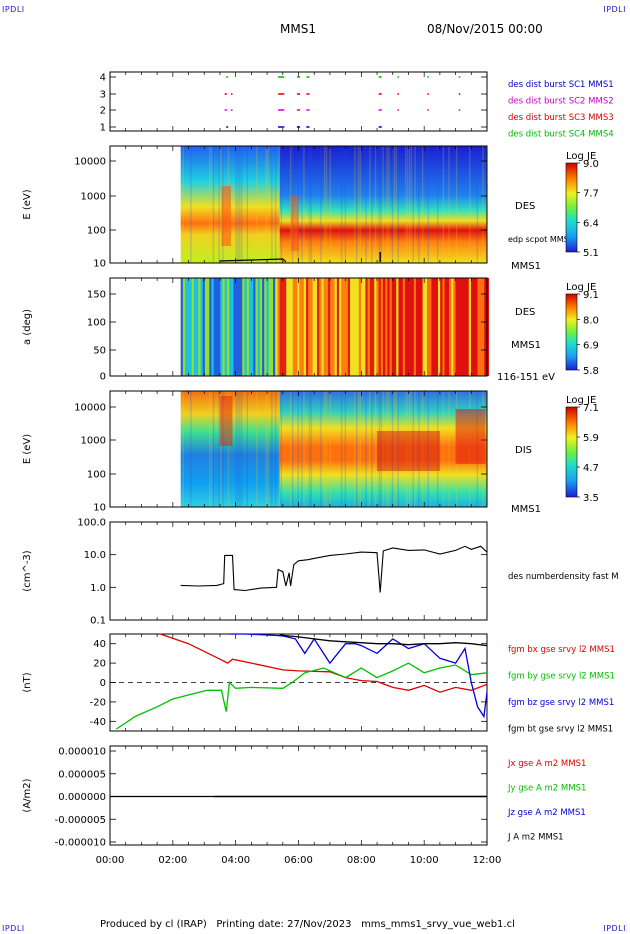 The height and width of the screenshot is (934, 630). I want to click on burst-panel-frame, so click(298, 101).